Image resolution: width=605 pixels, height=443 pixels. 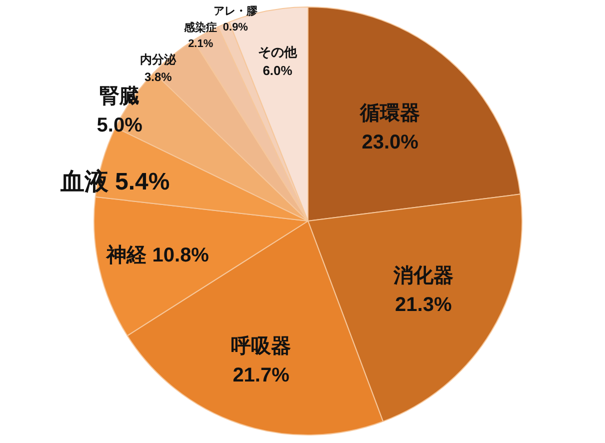 What do you see at coordinates (423, 276) in the screenshot?
I see `slice-label: 消化器` at bounding box center [423, 276].